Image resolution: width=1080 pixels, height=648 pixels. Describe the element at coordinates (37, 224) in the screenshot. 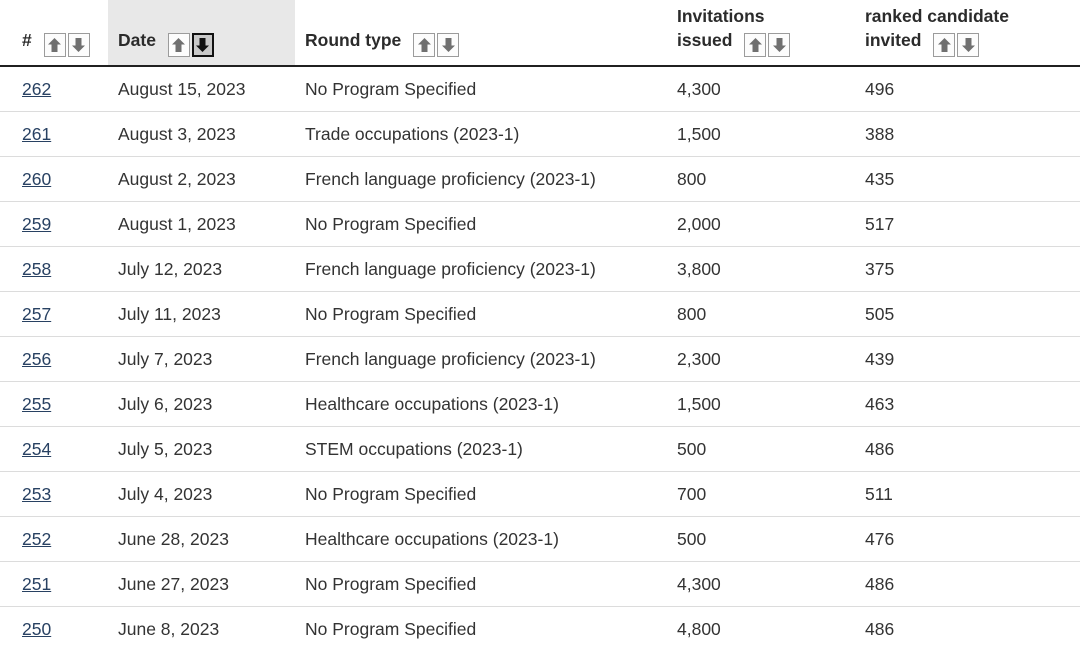

I see `round-number-link: 259` at that location.